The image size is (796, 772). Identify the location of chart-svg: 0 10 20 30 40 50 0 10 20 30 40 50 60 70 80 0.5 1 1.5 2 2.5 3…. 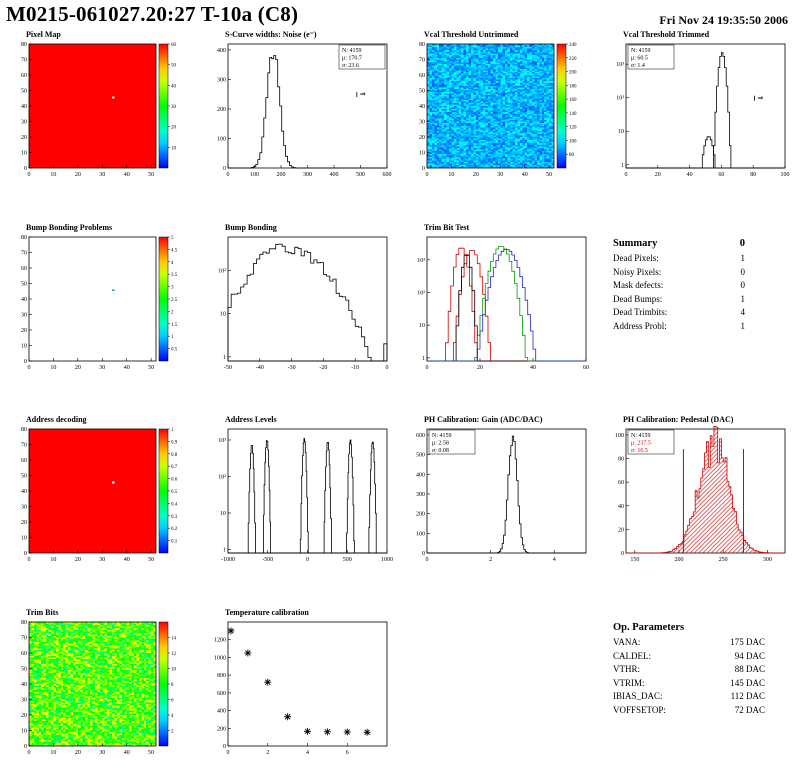
(99, 303).